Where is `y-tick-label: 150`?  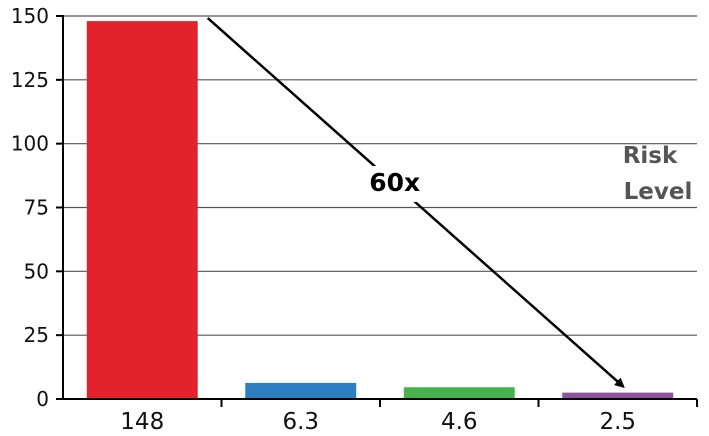
y-tick-label: 150 is located at coordinates (30, 16).